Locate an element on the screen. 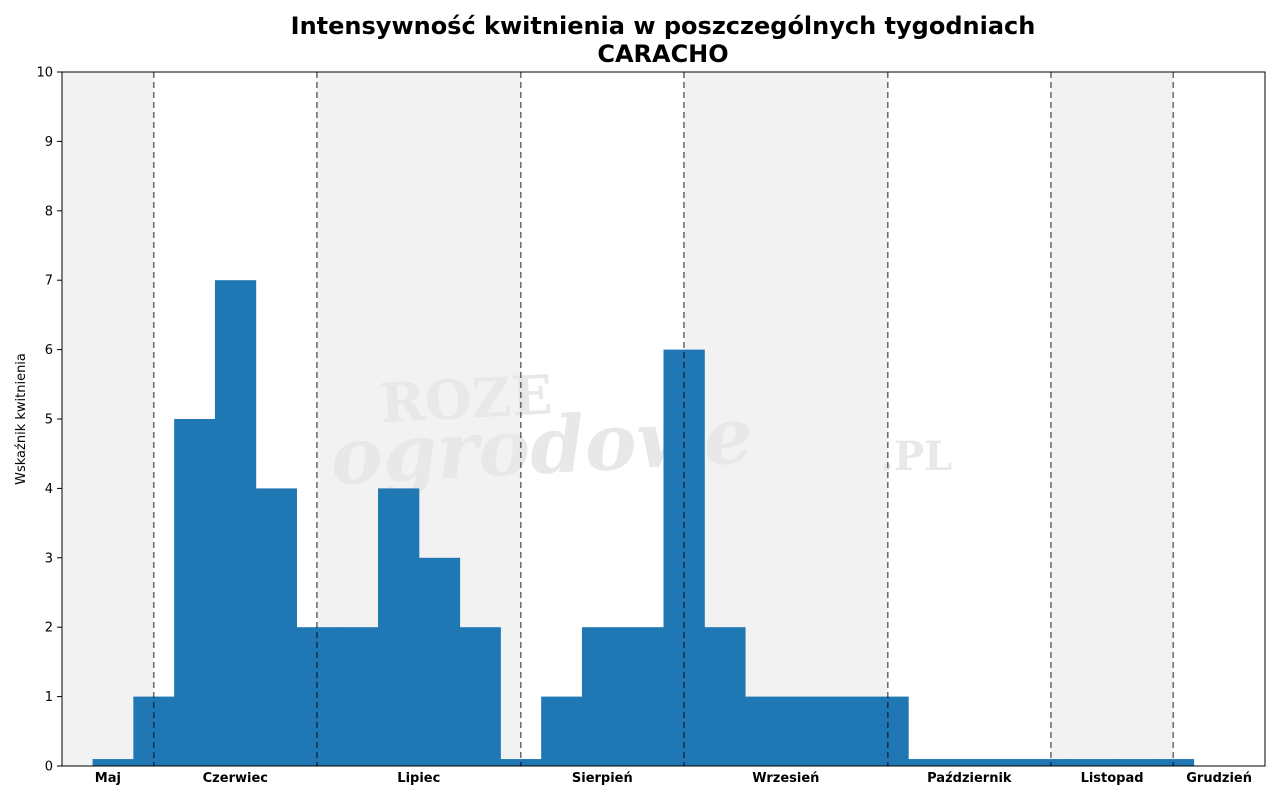 The height and width of the screenshot is (800, 1280). y-tick-label-9: 9 is located at coordinates (49, 142).